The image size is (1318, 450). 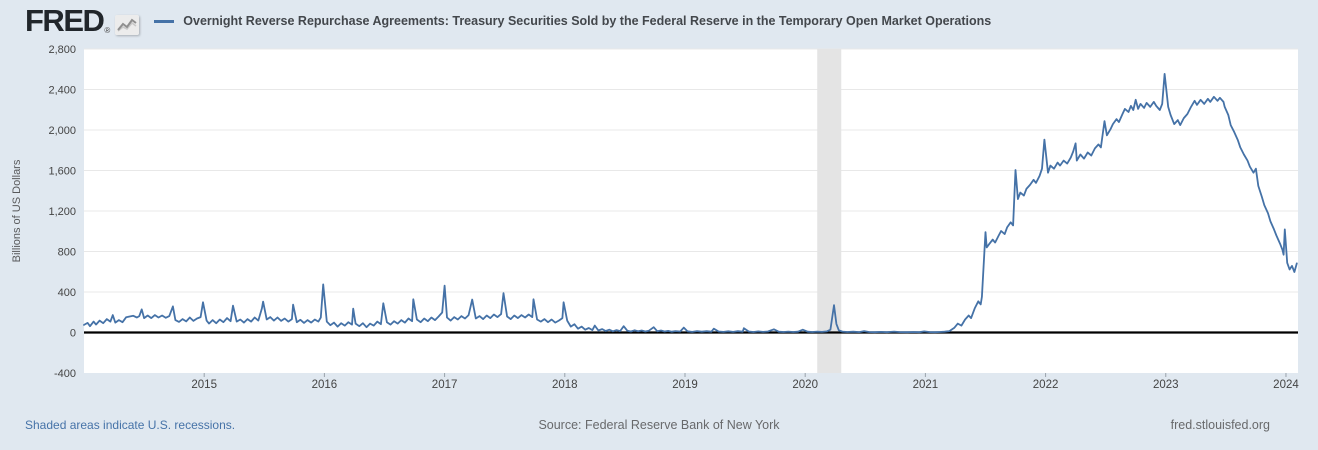 What do you see at coordinates (204, 385) in the screenshot?
I see `x-tick-label: 2015` at bounding box center [204, 385].